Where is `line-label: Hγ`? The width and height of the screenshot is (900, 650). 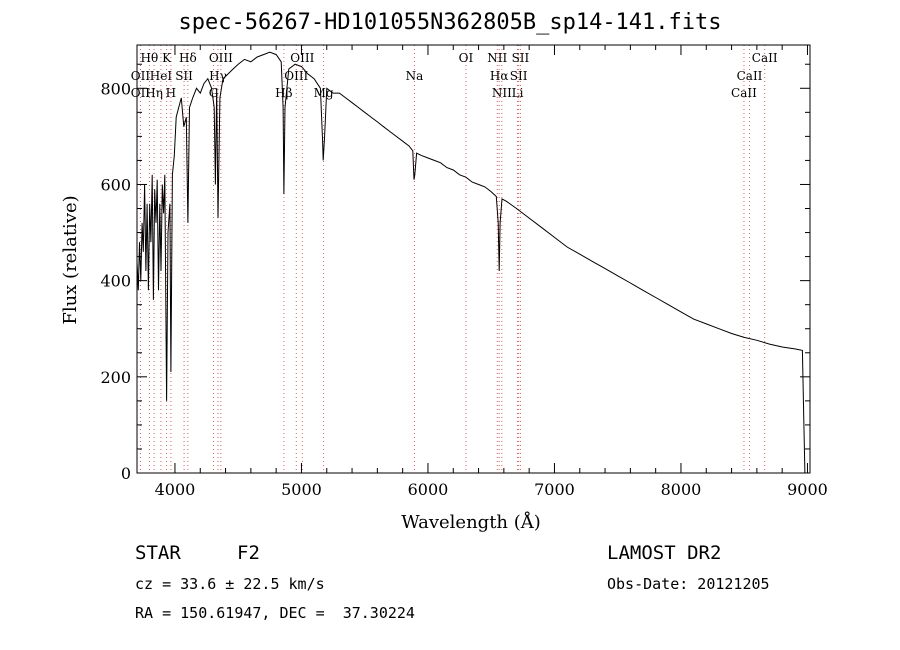
line-label: Hγ is located at coordinates (218, 76).